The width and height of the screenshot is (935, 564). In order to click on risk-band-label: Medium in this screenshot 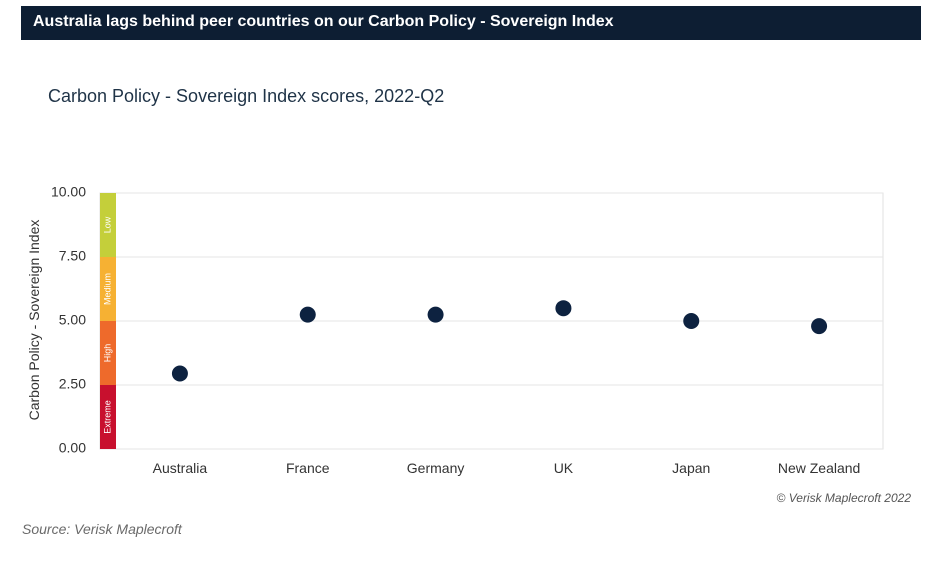, I will do `click(107, 289)`.